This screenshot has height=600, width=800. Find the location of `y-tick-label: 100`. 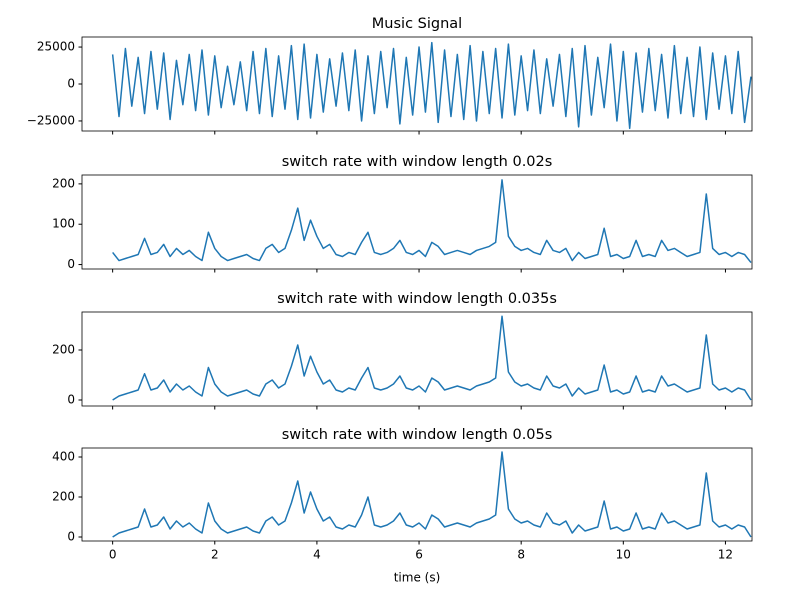

y-tick-label: 100 is located at coordinates (63, 224).